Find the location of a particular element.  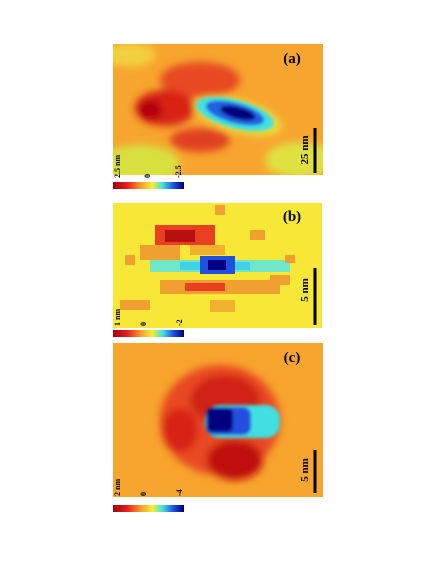

colorbar-label: -4 is located at coordinates (179, 492).